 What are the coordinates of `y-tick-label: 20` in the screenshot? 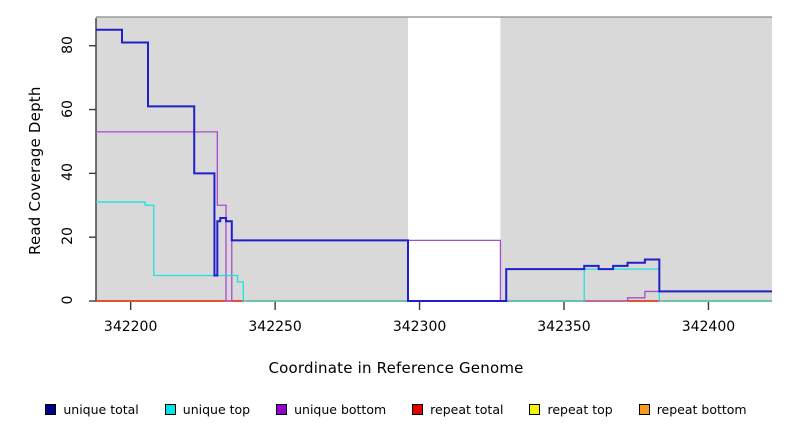 It's located at (68, 236).